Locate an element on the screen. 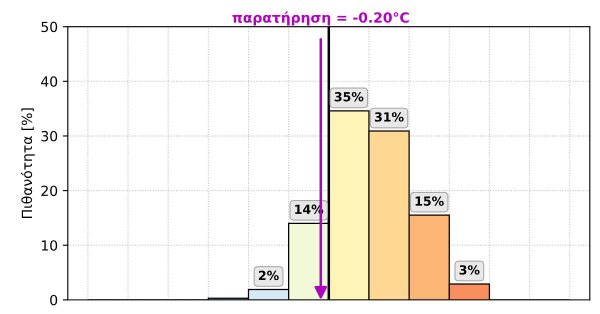 Image resolution: width=600 pixels, height=314 pixels. y-tick-label: 0 is located at coordinates (54, 300).